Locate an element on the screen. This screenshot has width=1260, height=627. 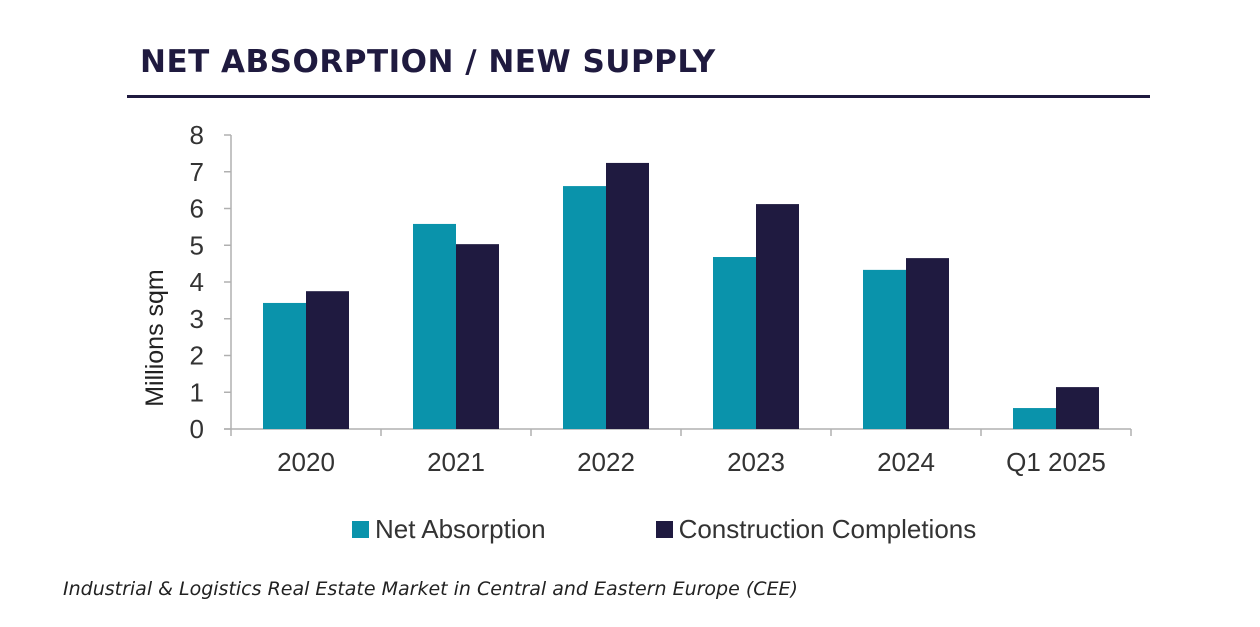
x-tick-labels: 2020 2021 2022 2023 2024 Q1 2025 is located at coordinates (691, 462).